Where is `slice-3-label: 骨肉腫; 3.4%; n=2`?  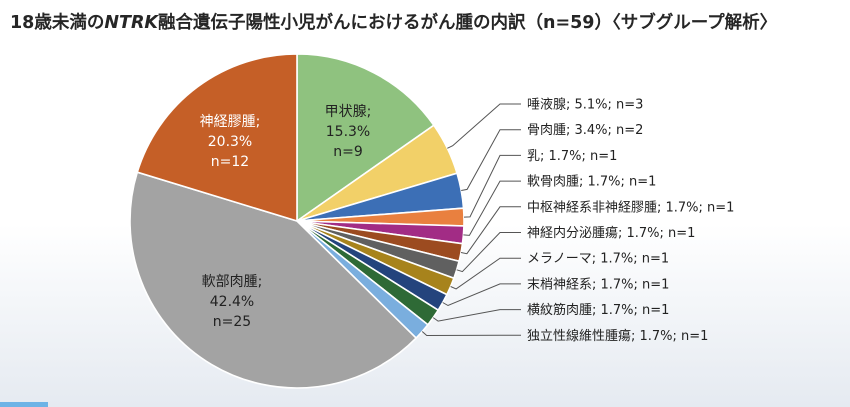
slice-3-label: 骨肉腫; 3.4%; n=2 is located at coordinates (585, 130).